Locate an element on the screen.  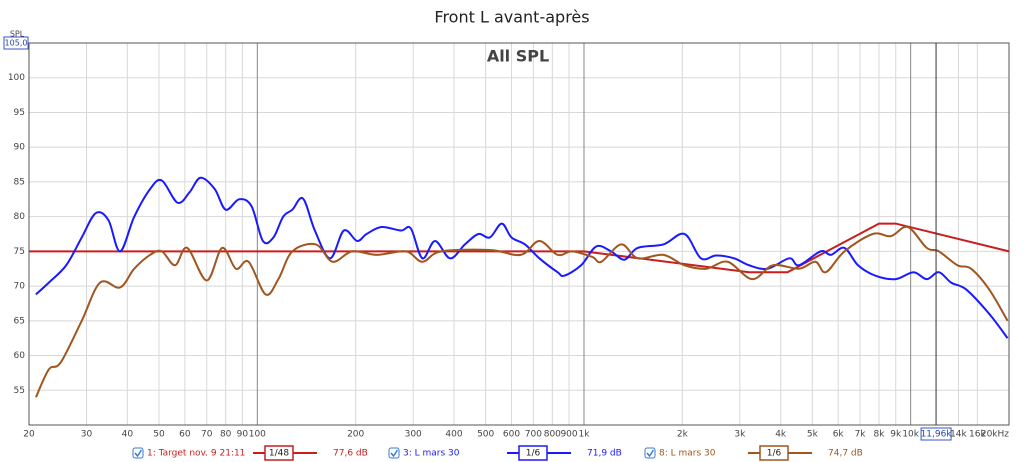
x-tick-label: 5k is located at coordinates (813, 435).